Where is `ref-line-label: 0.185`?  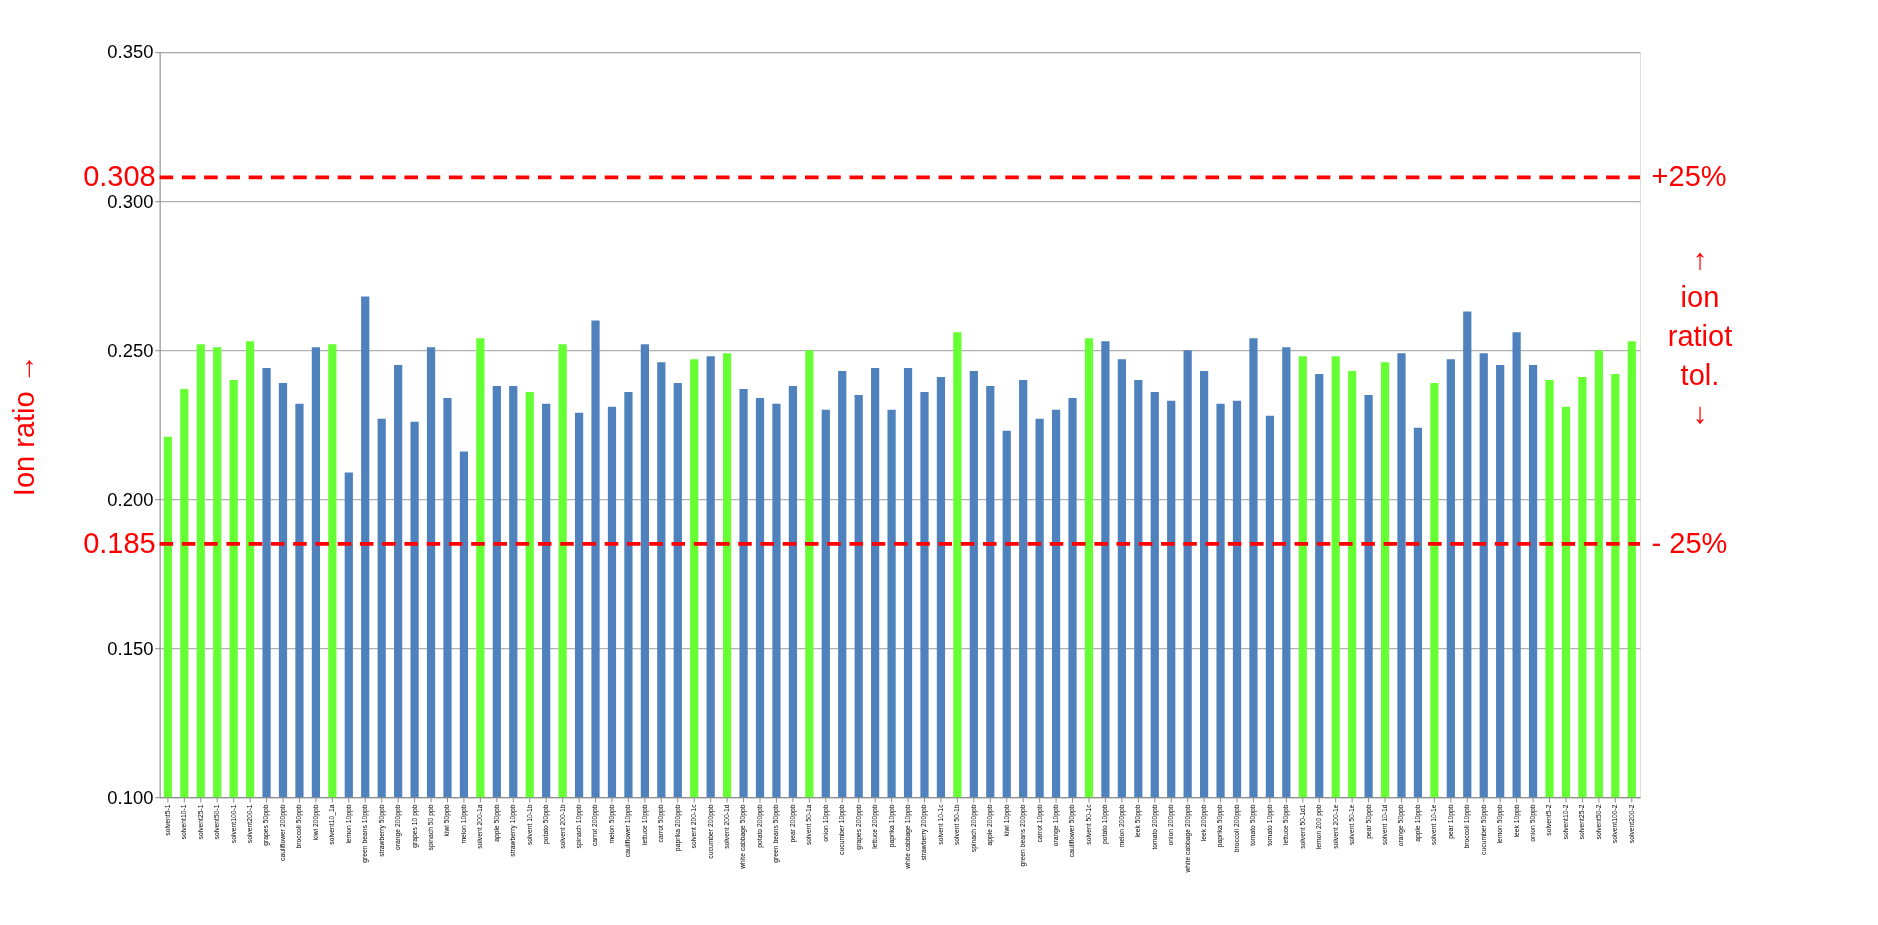 ref-line-label: 0.185 is located at coordinates (119, 542).